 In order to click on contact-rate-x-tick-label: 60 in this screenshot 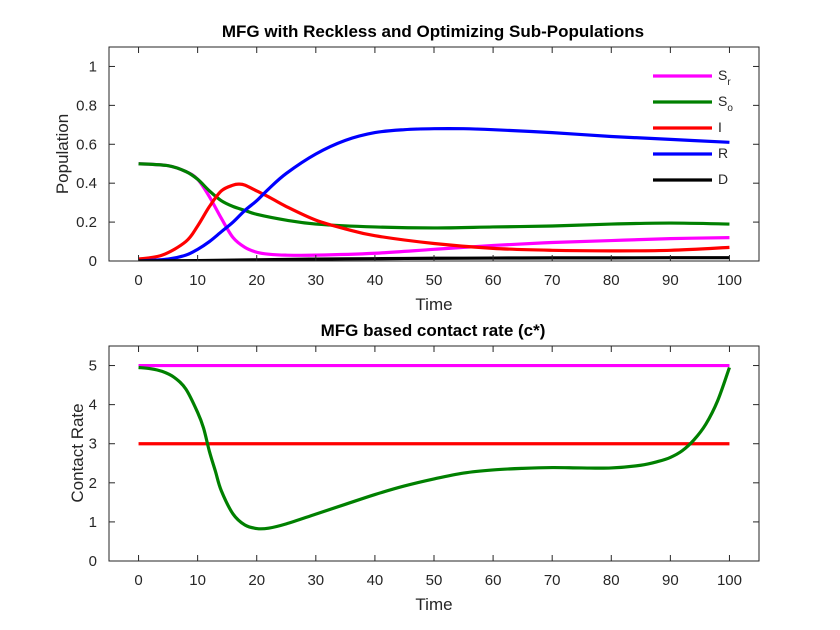, I will do `click(493, 580)`.